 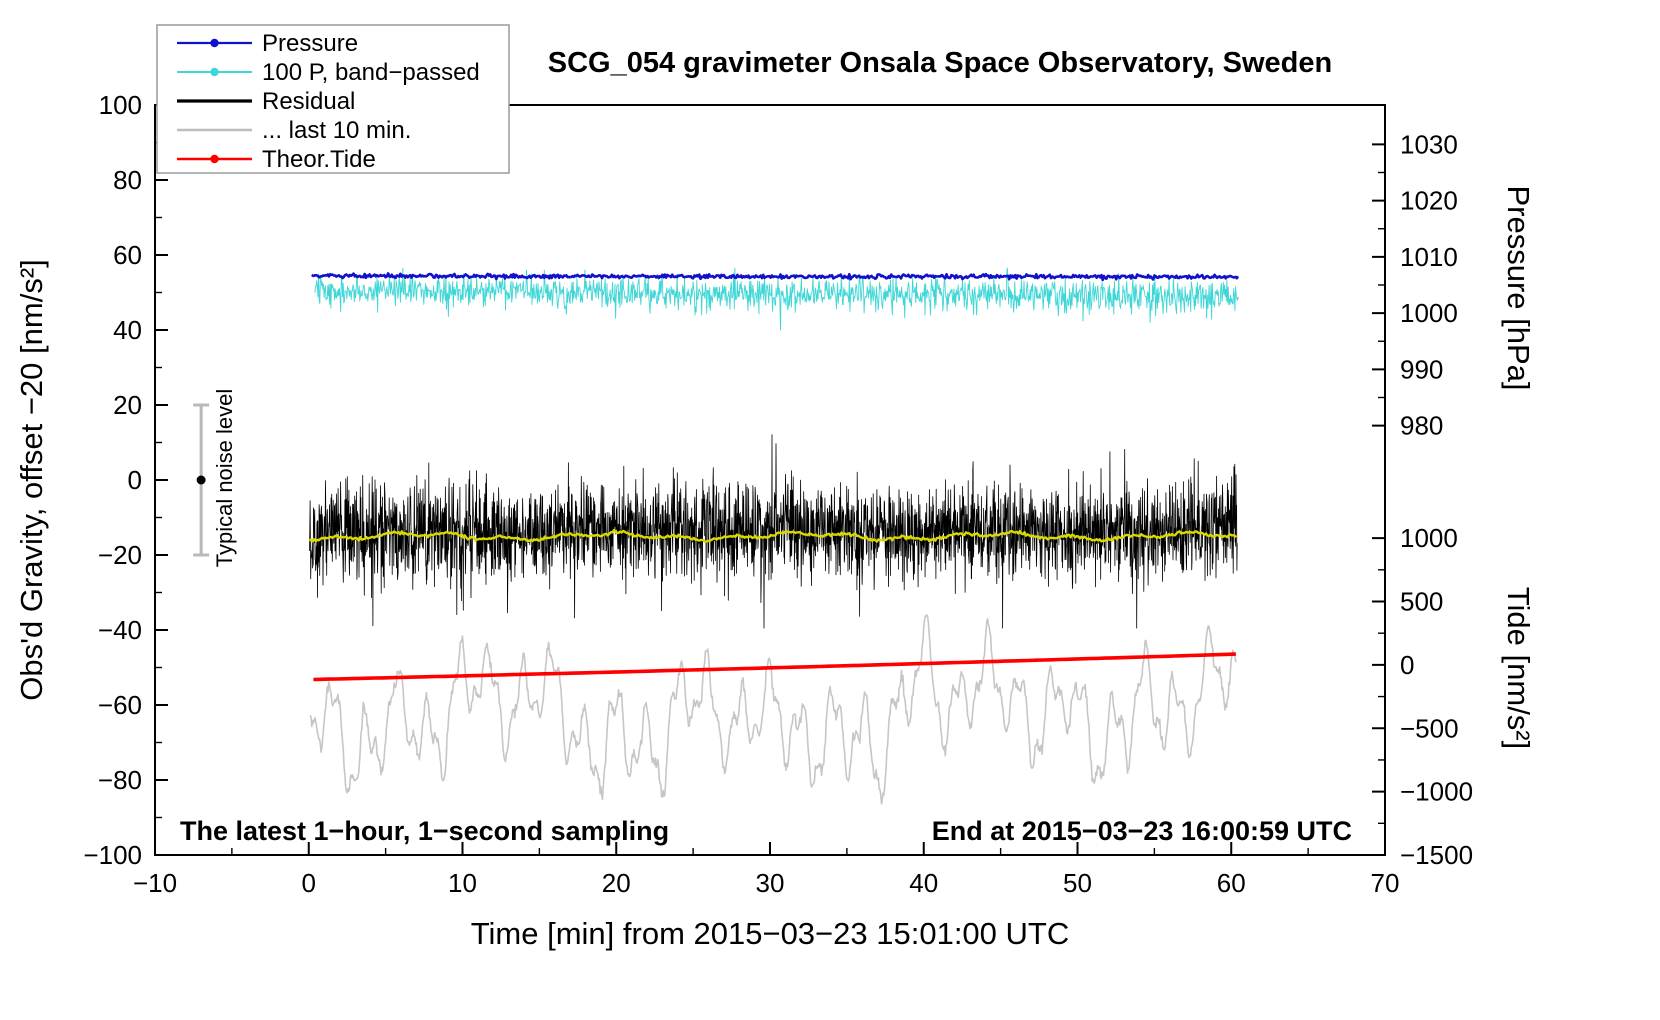 What do you see at coordinates (112, 855) in the screenshot?
I see `gravity-tick-label: −100` at bounding box center [112, 855].